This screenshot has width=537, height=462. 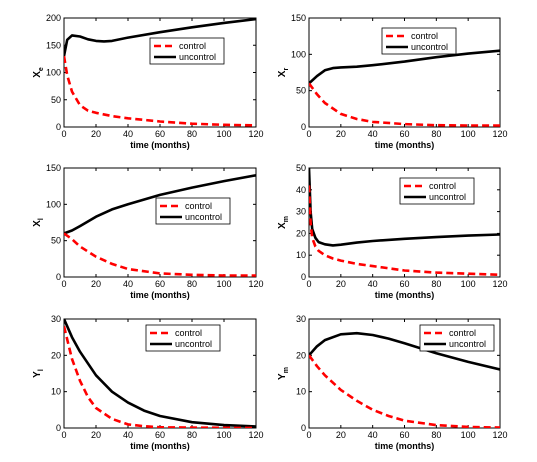 I want to click on y-axis-label-subscript: e, so click(x=41, y=69).